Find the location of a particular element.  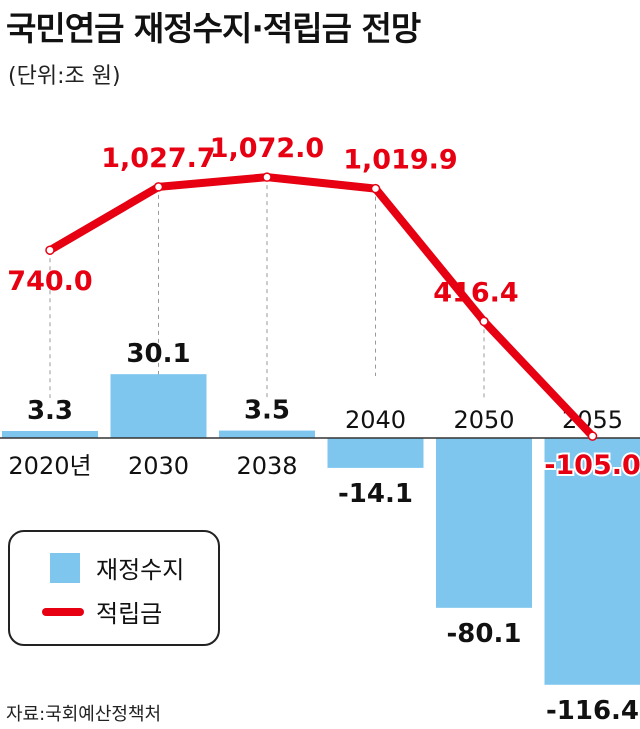

line-value-label: 740.0 is located at coordinates (49, 281).